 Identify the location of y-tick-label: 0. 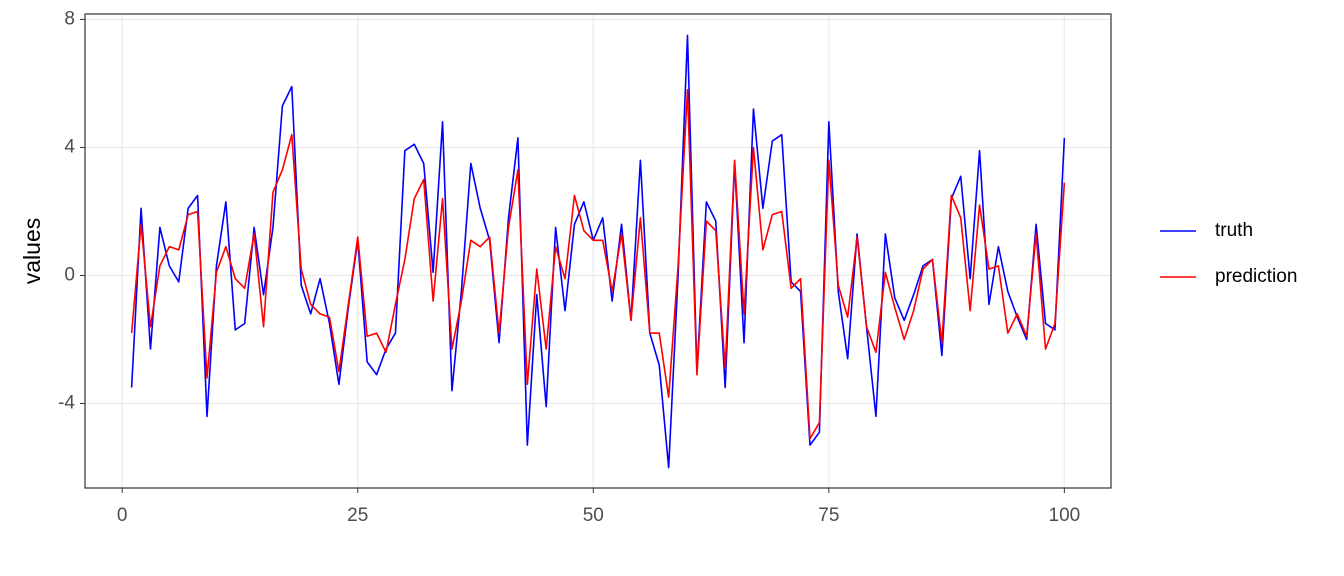
(69, 274).